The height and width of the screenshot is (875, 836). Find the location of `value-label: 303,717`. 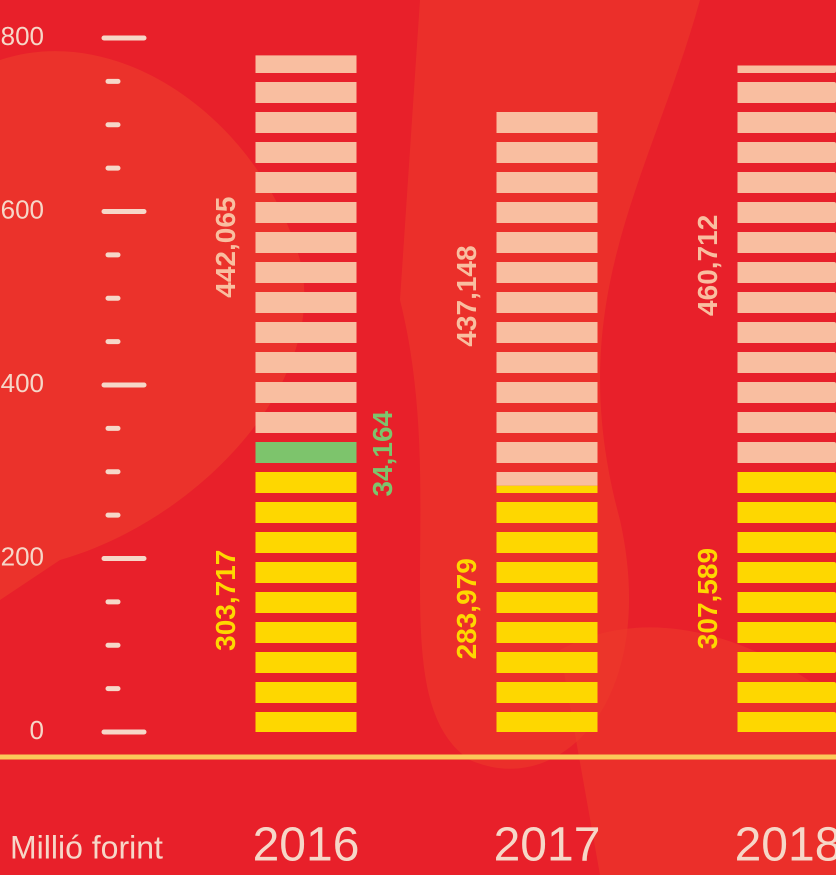

value-label: 303,717 is located at coordinates (225, 600).